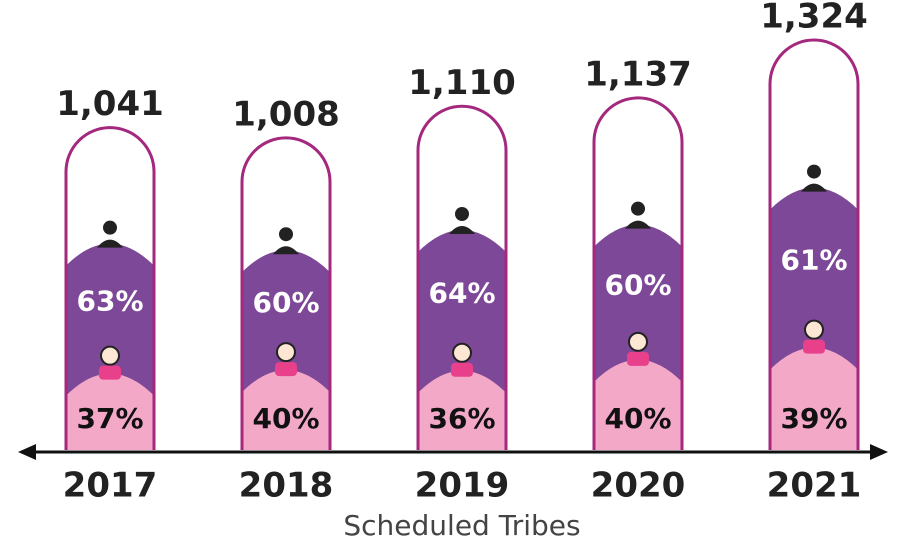  I want to click on value-label: 64%, so click(461, 292).